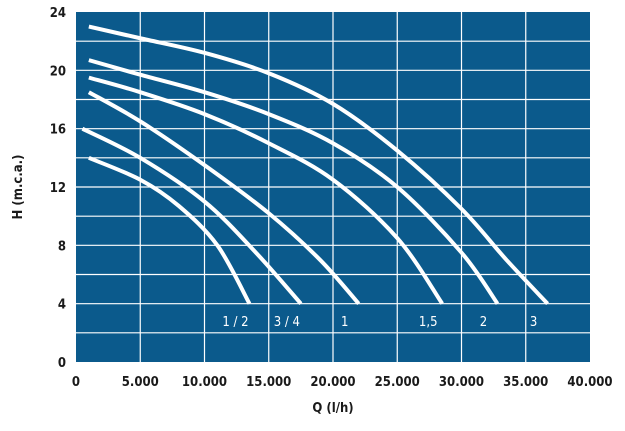 The height and width of the screenshot is (431, 625). Describe the element at coordinates (58, 71) in the screenshot. I see `y-tick-label: 20` at that location.